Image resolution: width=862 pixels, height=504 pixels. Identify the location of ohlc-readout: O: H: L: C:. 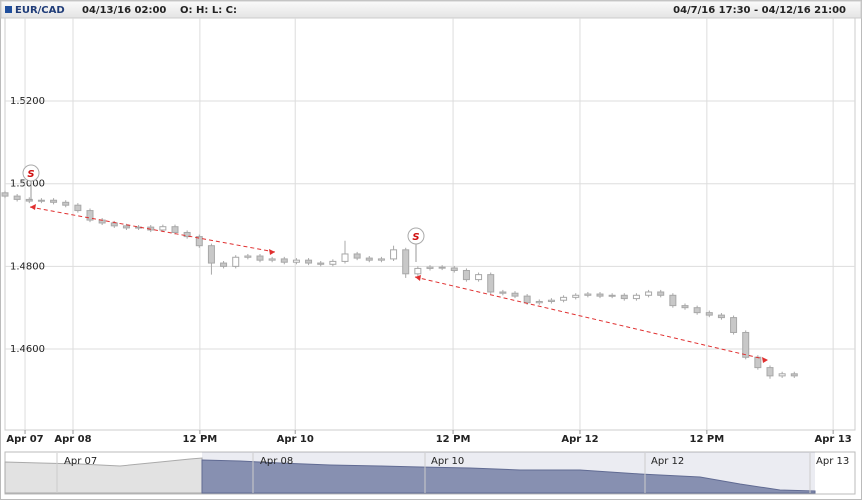
(208, 10).